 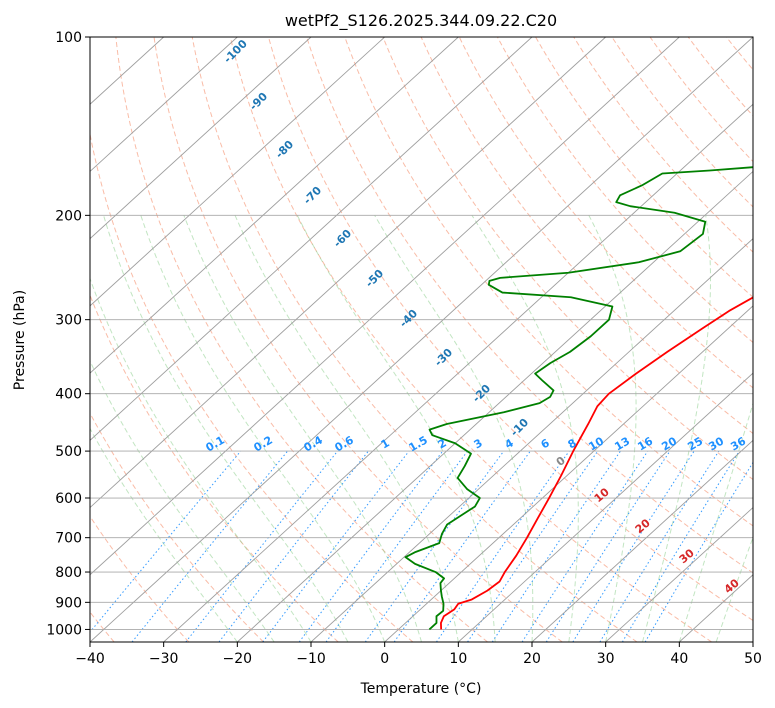 I want to click on dry-adiabat-label: -70, so click(x=312, y=195).